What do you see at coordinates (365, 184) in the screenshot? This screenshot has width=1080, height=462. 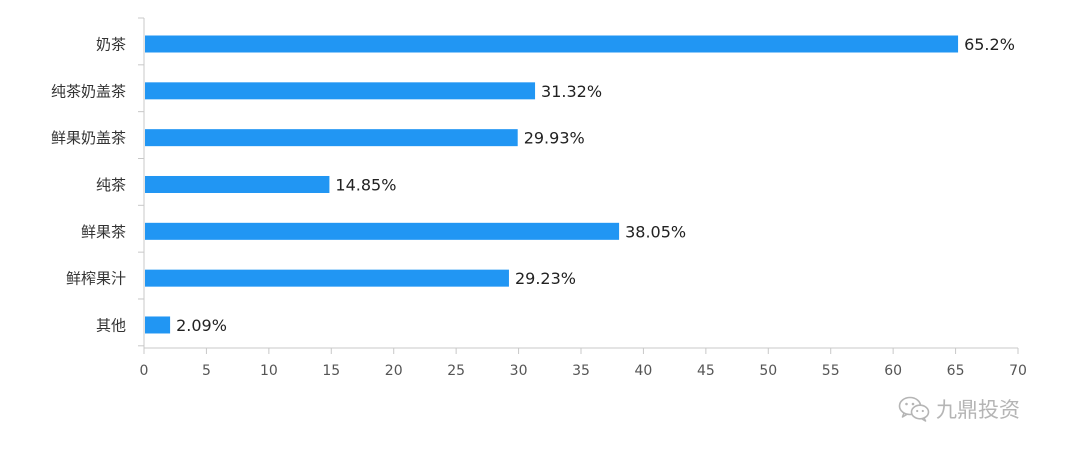 I see `data-label: 14.85%` at bounding box center [365, 184].